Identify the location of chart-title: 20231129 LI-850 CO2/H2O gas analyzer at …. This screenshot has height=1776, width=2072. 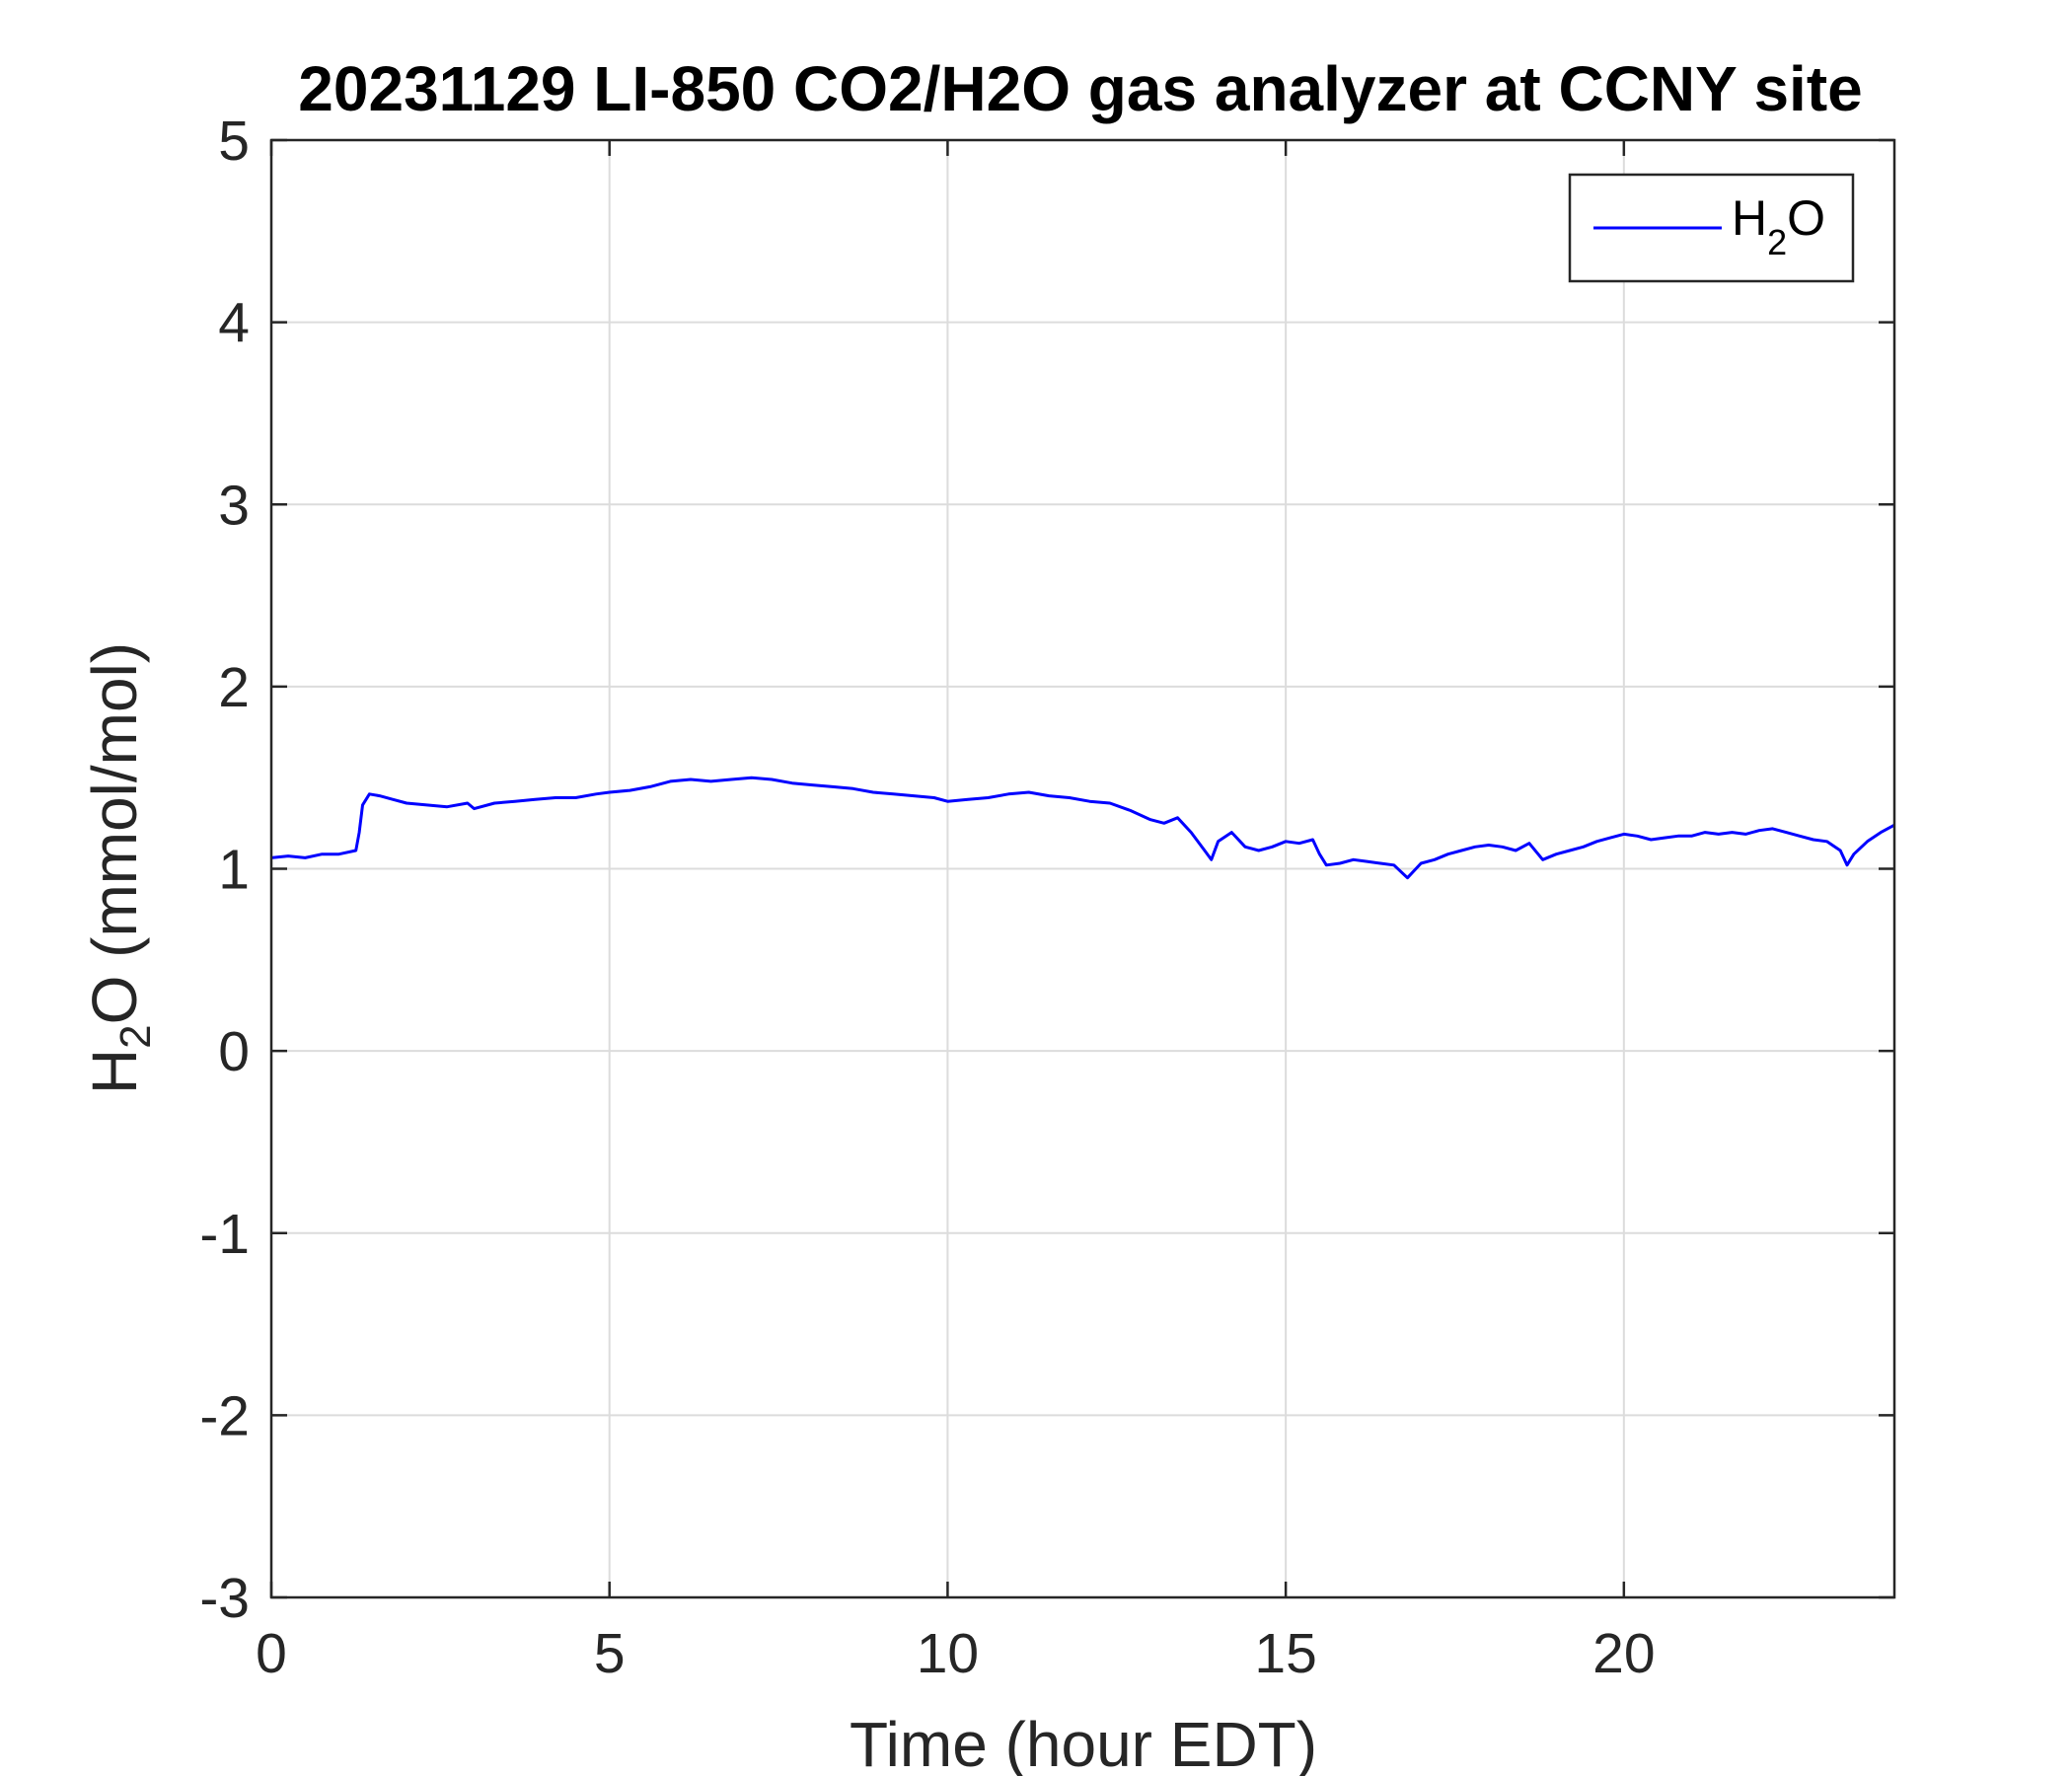
(1080, 89).